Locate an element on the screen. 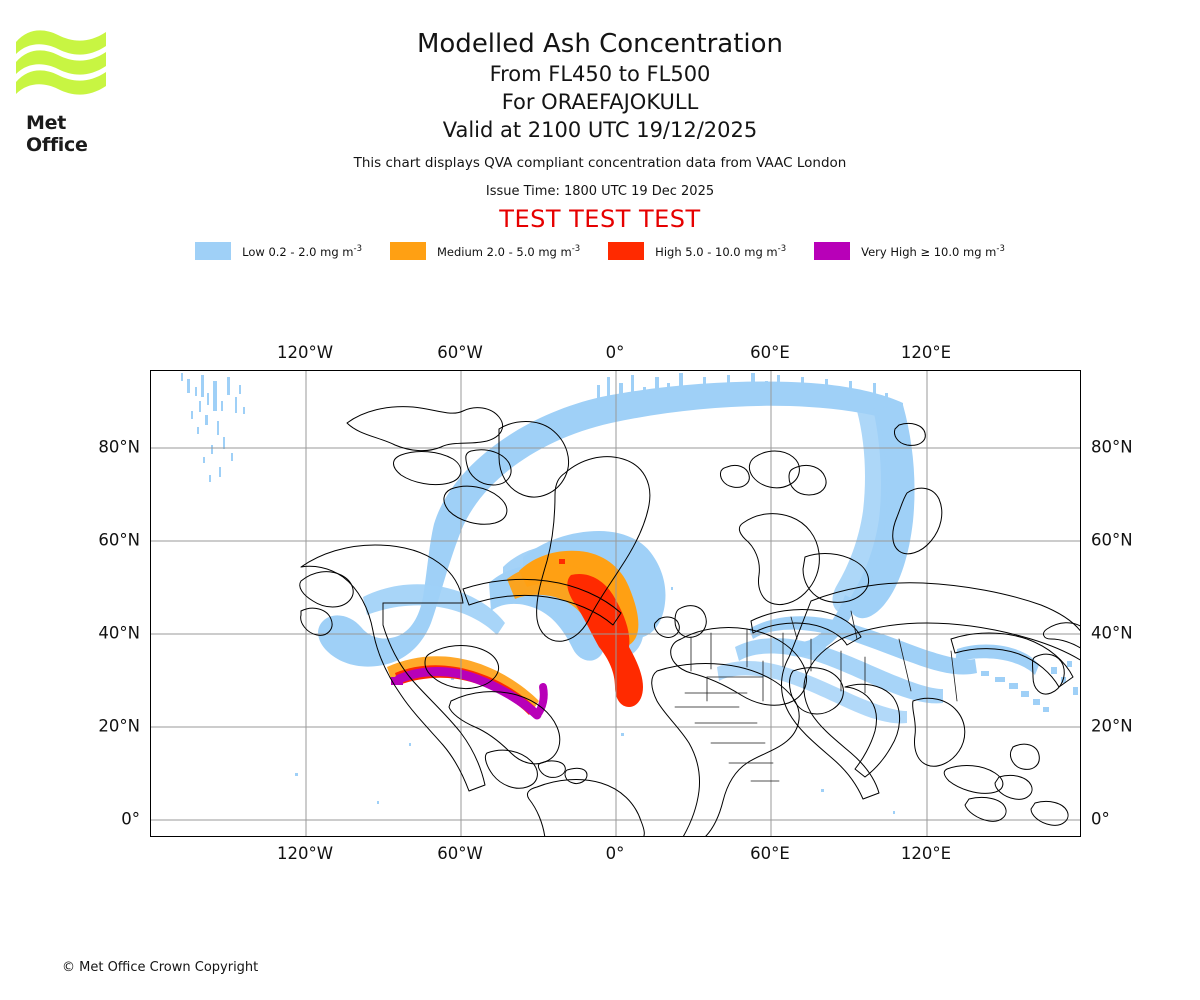 This screenshot has width=1200, height=1000. legend-swatch-high is located at coordinates (626, 251).